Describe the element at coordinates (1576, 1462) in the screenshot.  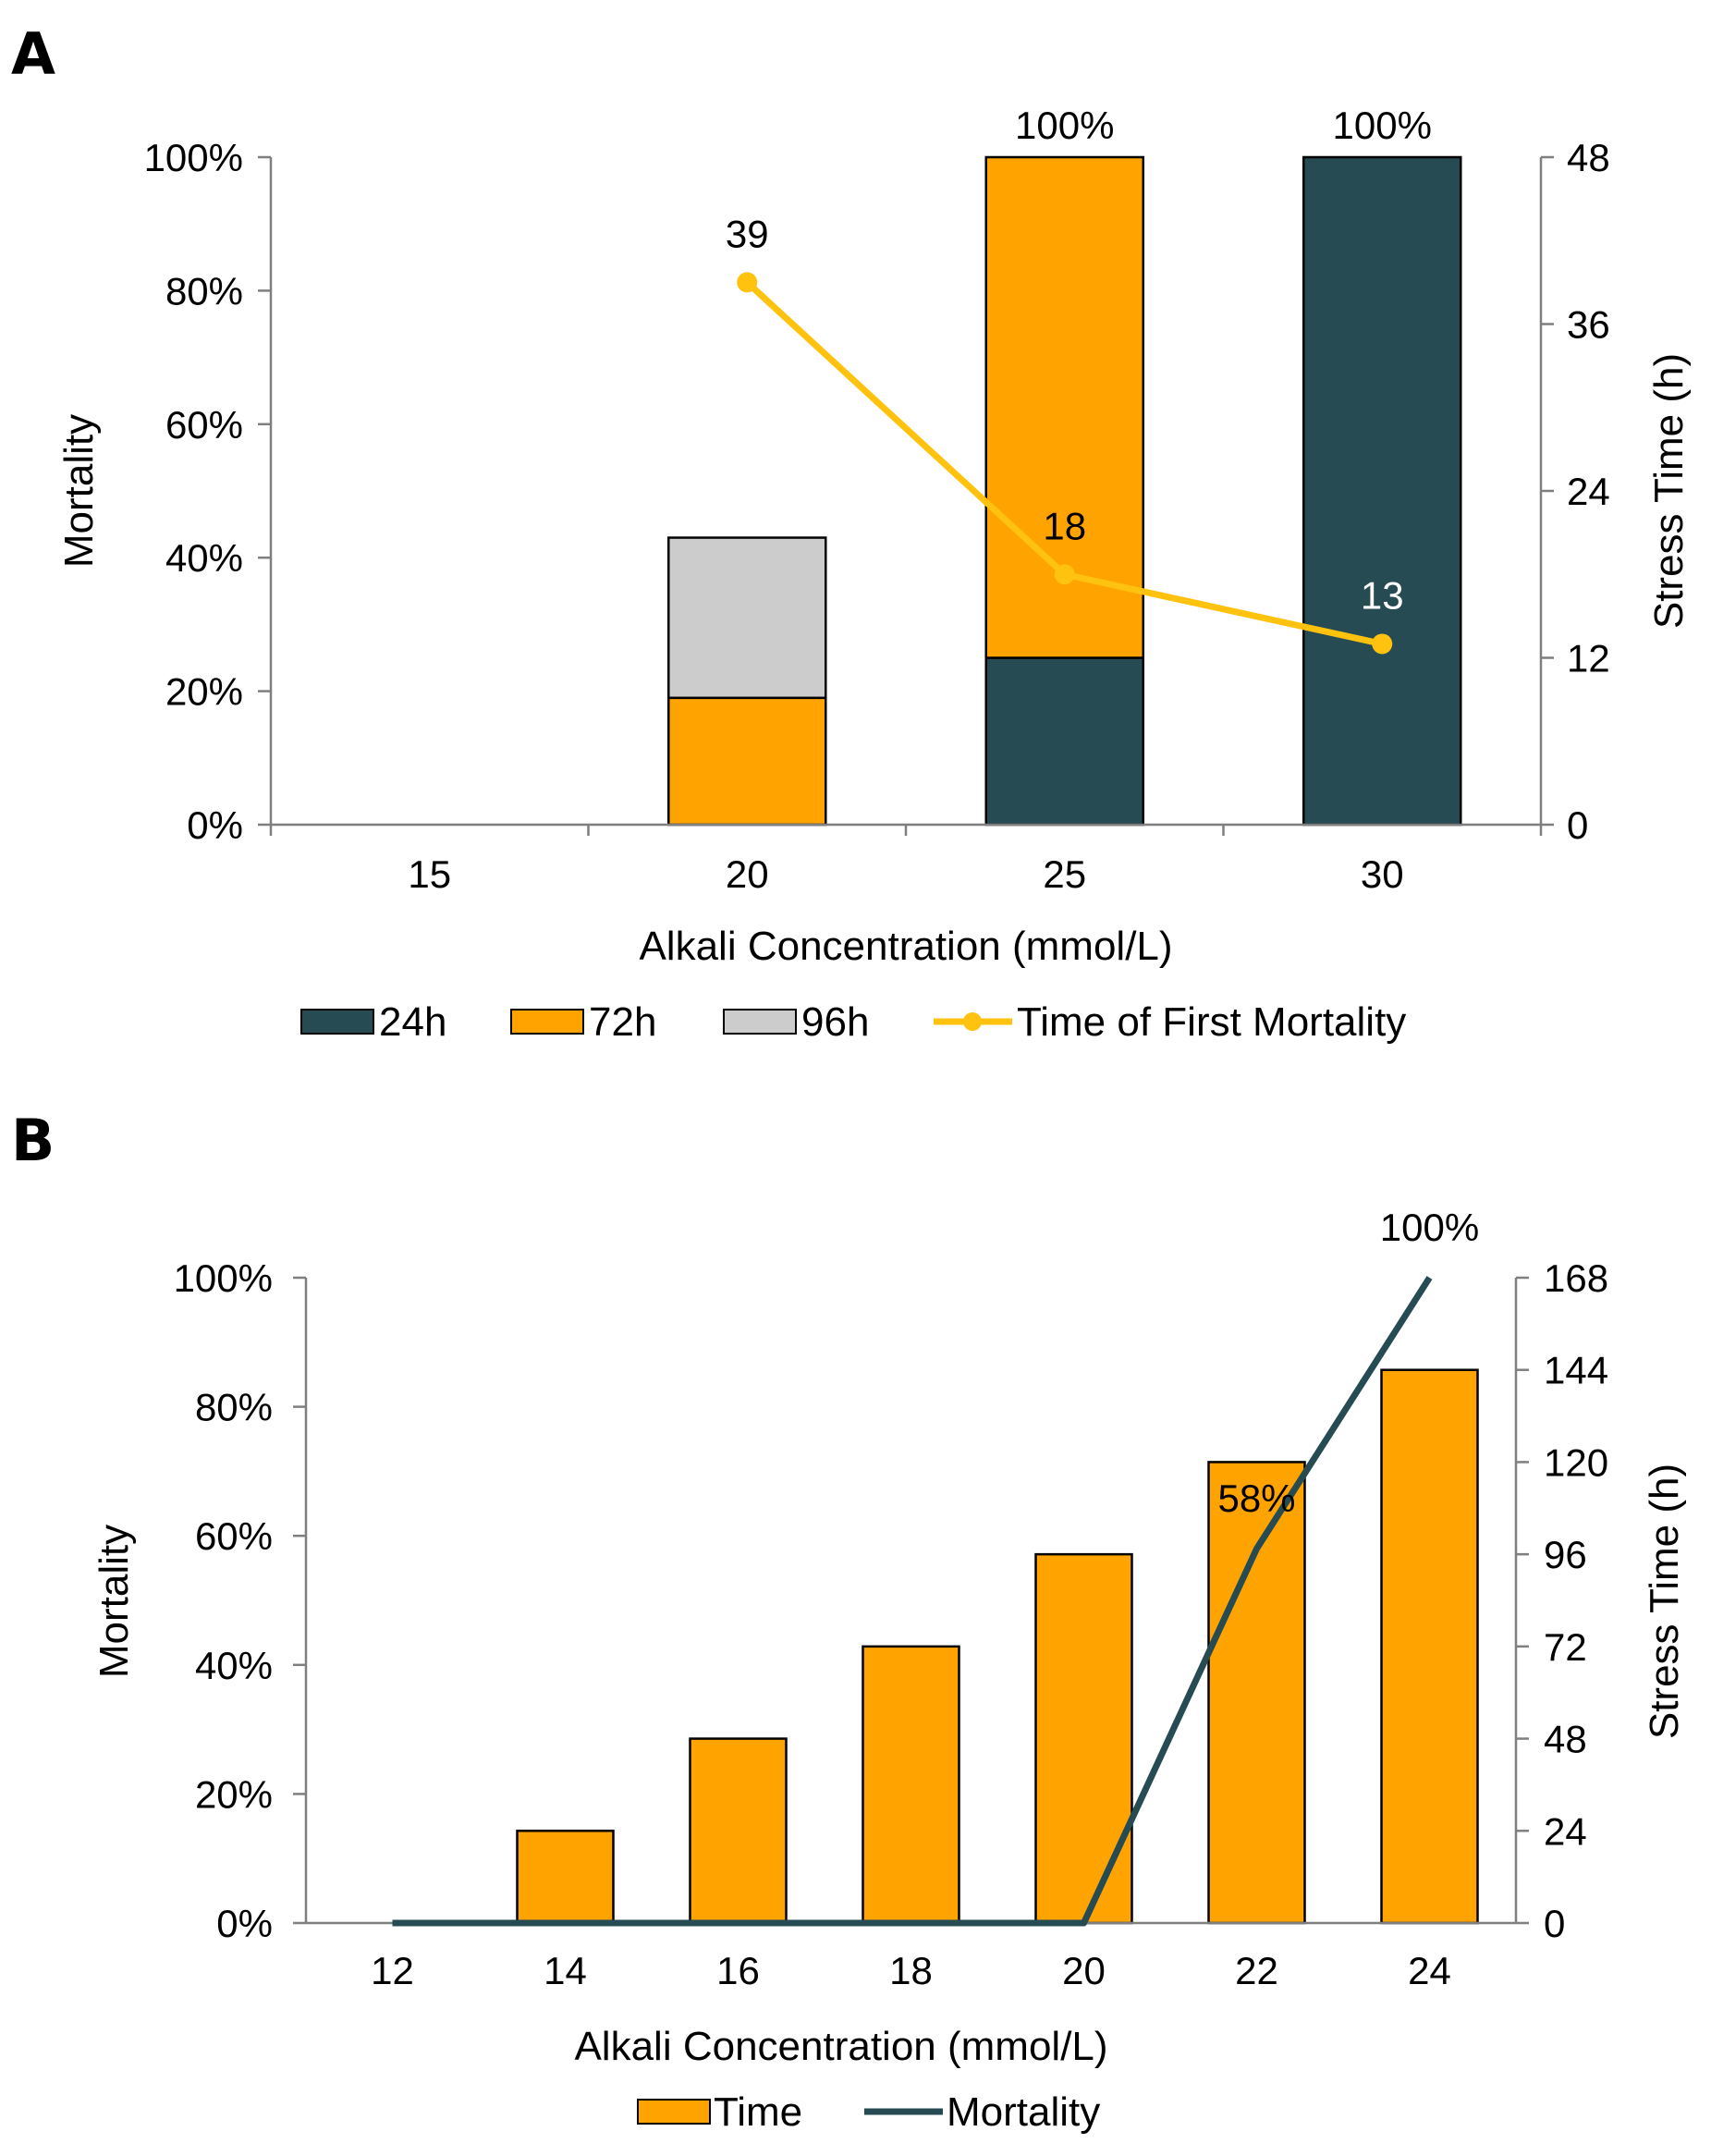
I see `y2-tick-label-120: 120` at that location.